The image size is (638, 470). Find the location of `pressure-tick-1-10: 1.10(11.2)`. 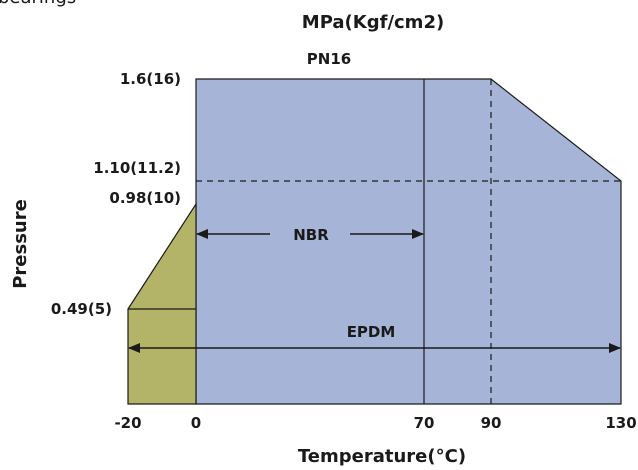

pressure-tick-1-10: 1.10(11.2) is located at coordinates (137, 168).